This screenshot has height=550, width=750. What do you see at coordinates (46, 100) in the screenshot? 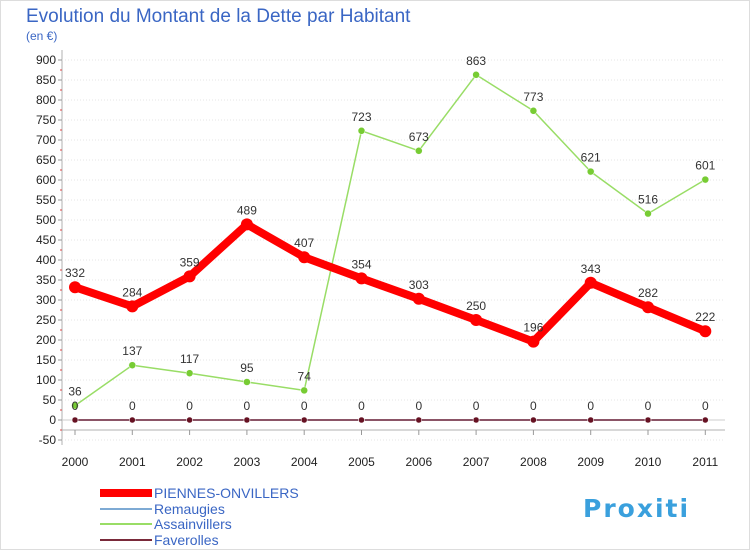
I see `y-tick-label: 800` at bounding box center [46, 100].